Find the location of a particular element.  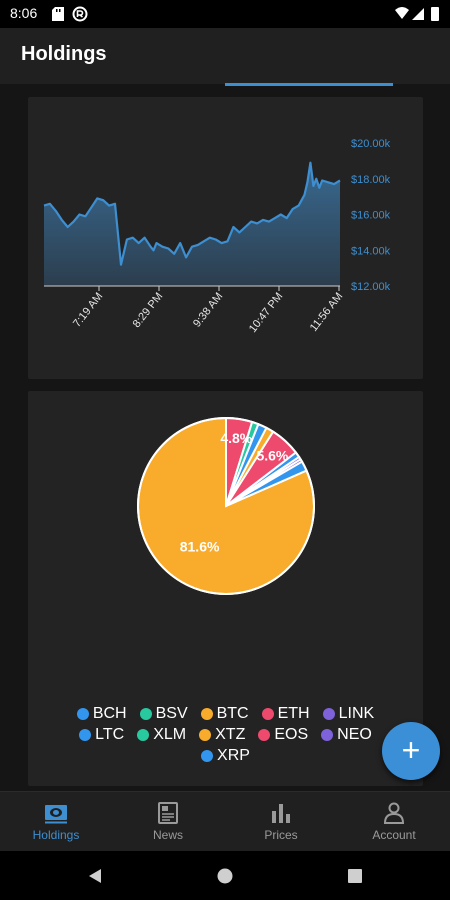

legend-item-eos: EOS is located at coordinates (283, 735).